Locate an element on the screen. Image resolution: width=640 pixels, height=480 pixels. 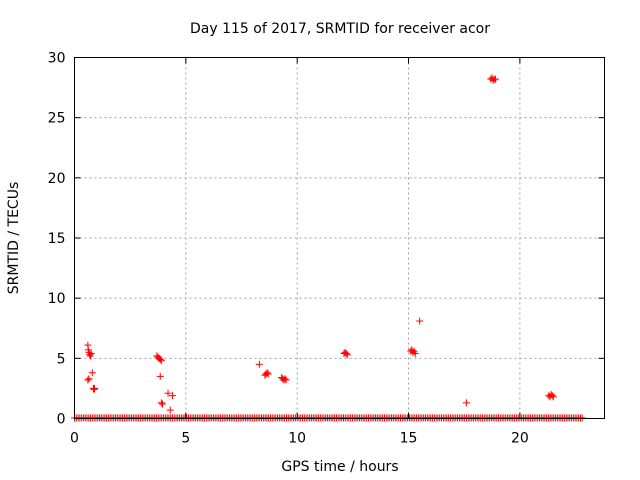
y-tick-label: 30 is located at coordinates (57, 59).